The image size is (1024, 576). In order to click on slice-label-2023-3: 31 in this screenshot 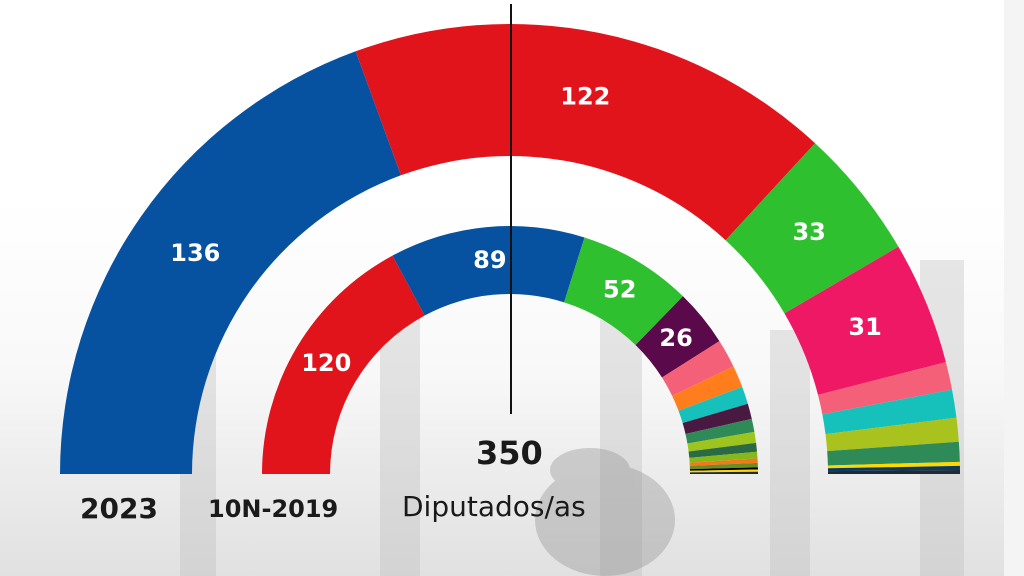, I will do `click(864, 327)`.